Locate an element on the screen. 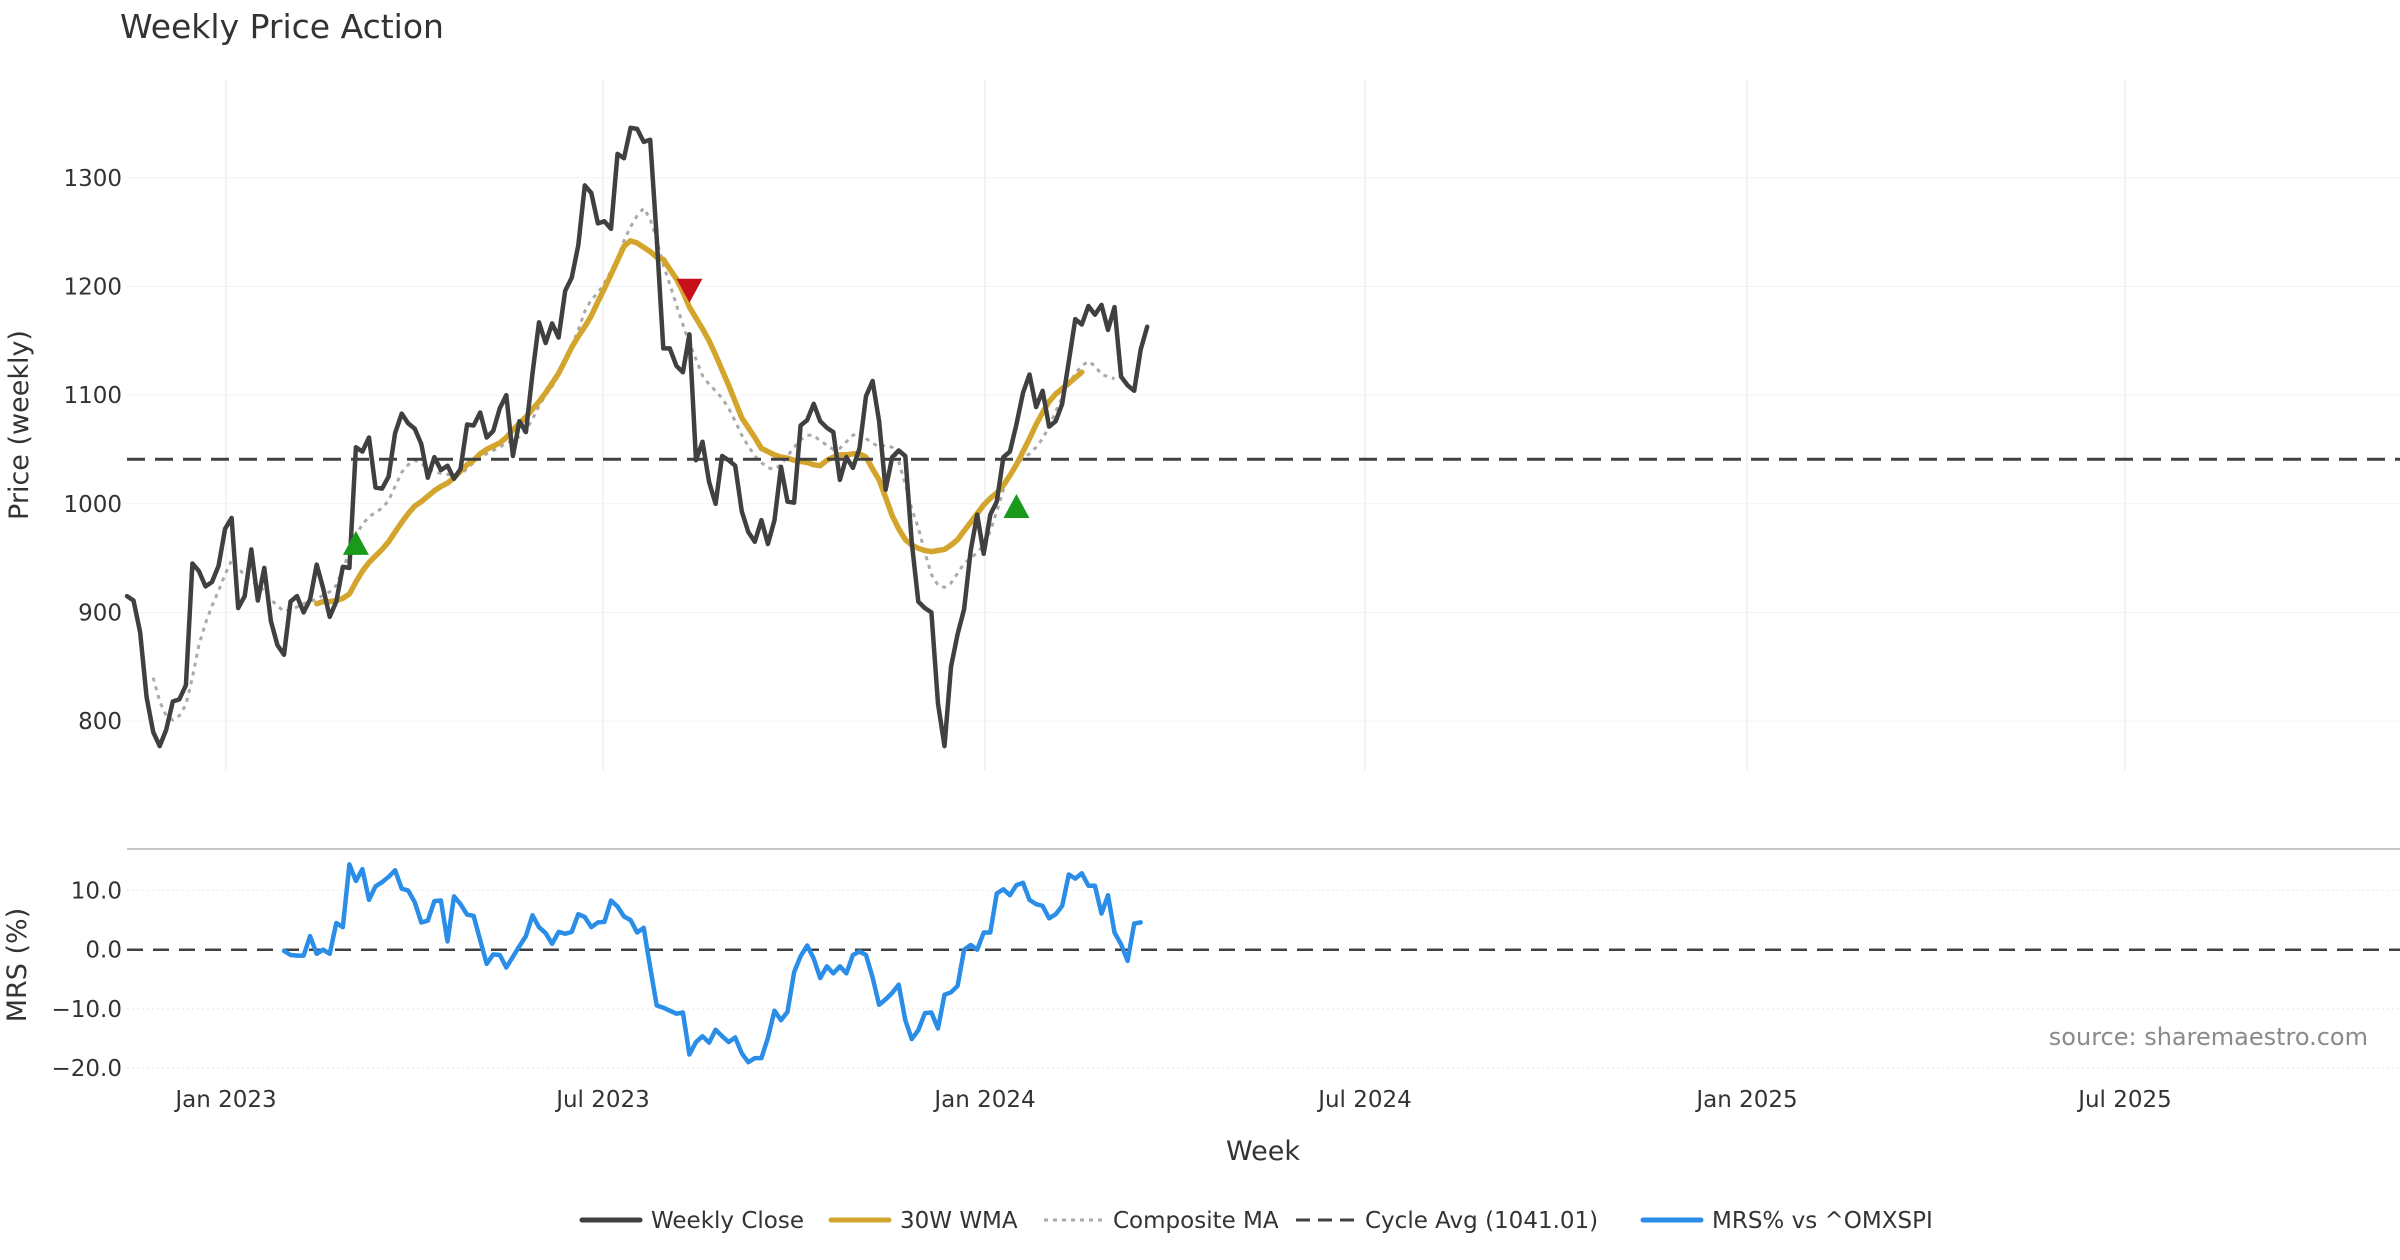 This screenshot has height=1260, width=2400. legend-label: Composite MA is located at coordinates (1196, 1221).